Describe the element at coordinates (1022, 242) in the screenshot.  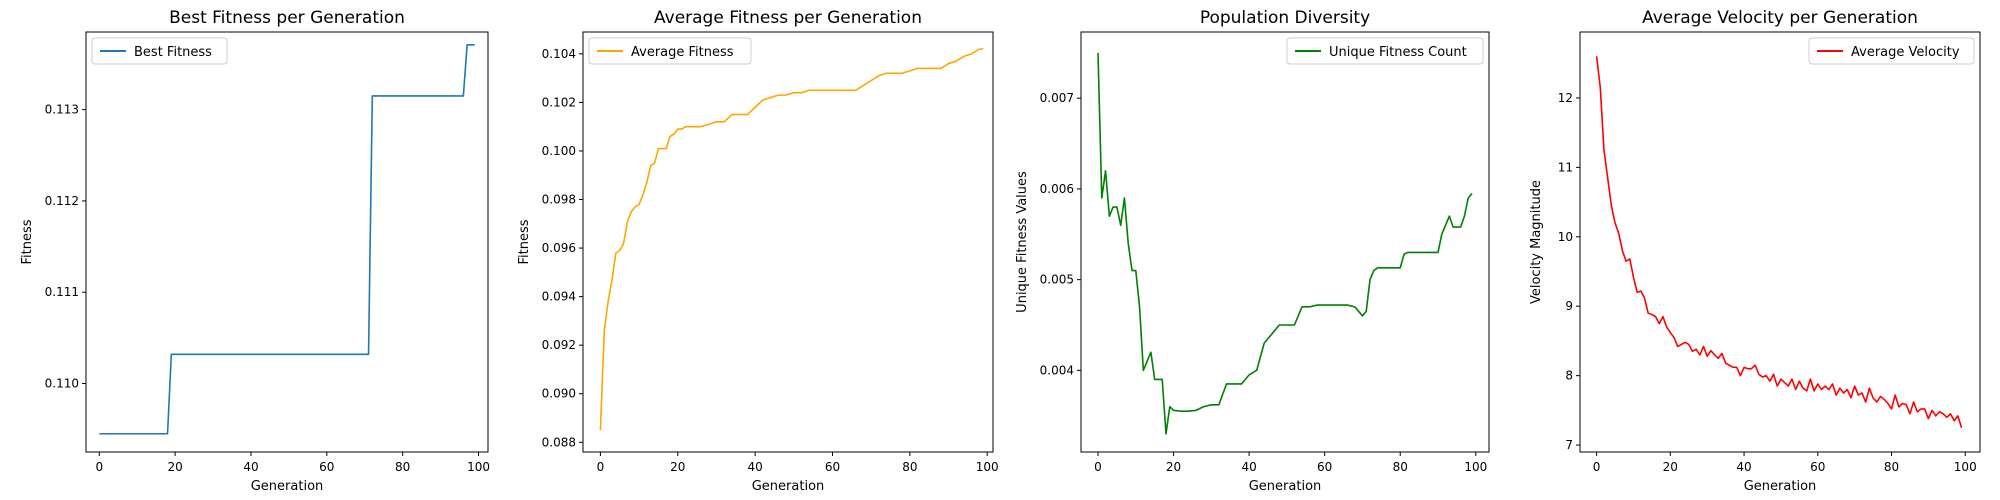
I see `y-axis-label: Unique Fitness Values` at that location.